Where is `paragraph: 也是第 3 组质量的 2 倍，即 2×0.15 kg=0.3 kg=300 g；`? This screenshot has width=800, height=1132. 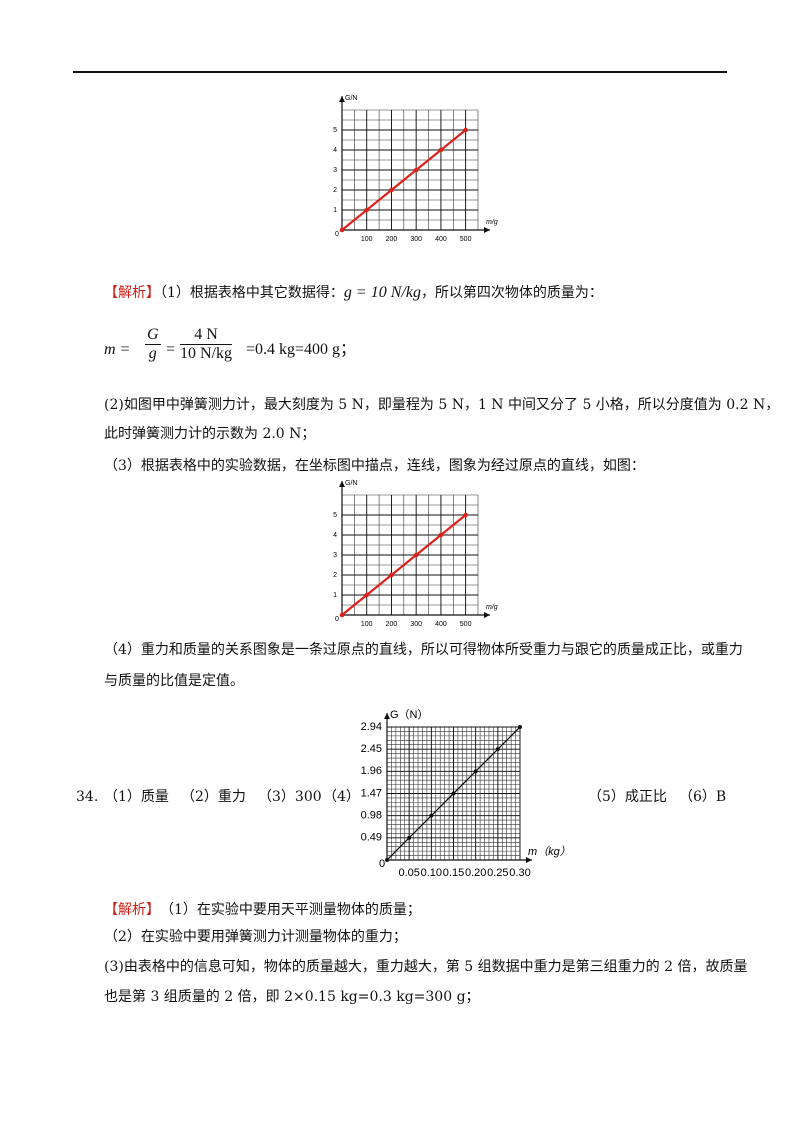 paragraph: 也是第 3 组质量的 2 倍，即 2×0.15 kg=0.3 kg=300 g； is located at coordinates (292, 997).